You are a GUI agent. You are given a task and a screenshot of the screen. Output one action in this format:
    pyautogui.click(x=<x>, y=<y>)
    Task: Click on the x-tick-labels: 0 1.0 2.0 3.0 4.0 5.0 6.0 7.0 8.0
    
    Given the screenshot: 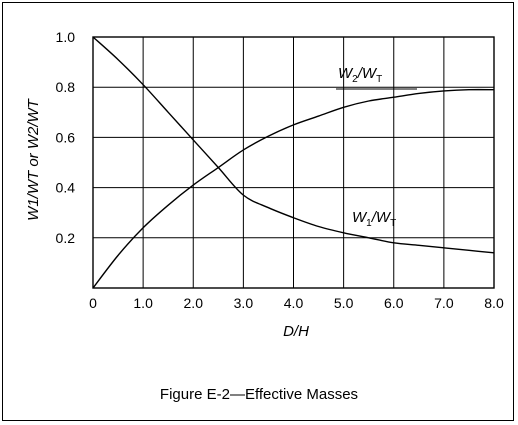 What is the action you would take?
    pyautogui.click(x=296, y=303)
    